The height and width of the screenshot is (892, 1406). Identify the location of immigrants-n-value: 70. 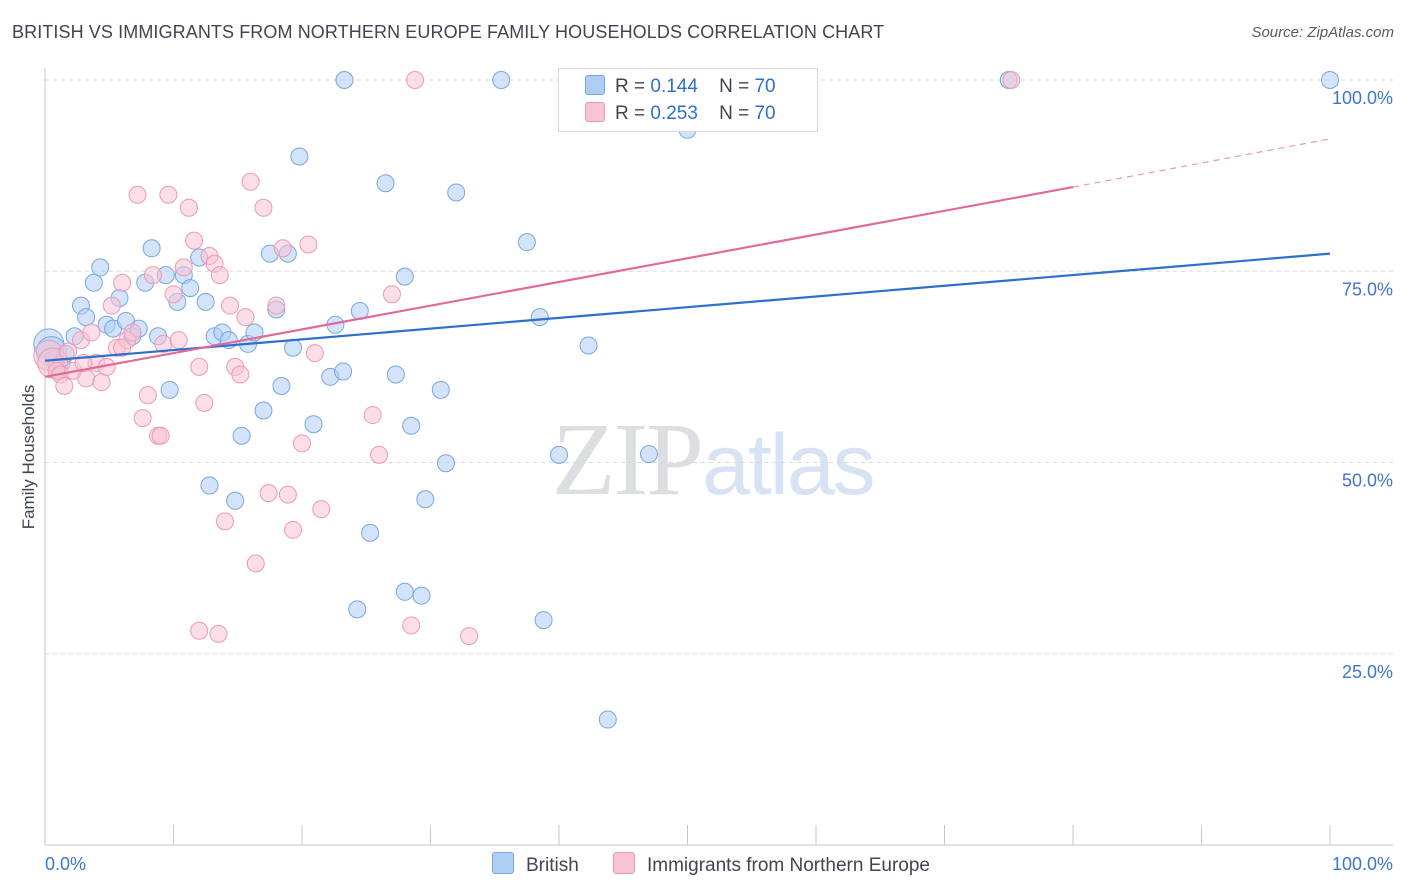
(765, 113).